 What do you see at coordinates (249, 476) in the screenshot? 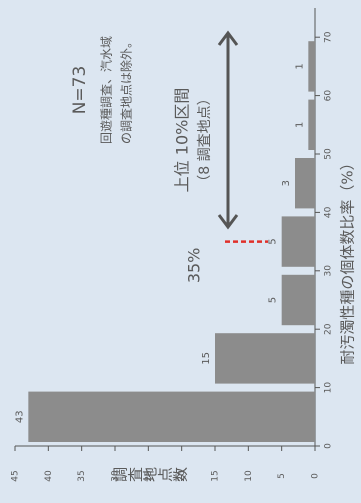
I see `y-tick-label: 10` at bounding box center [249, 476].